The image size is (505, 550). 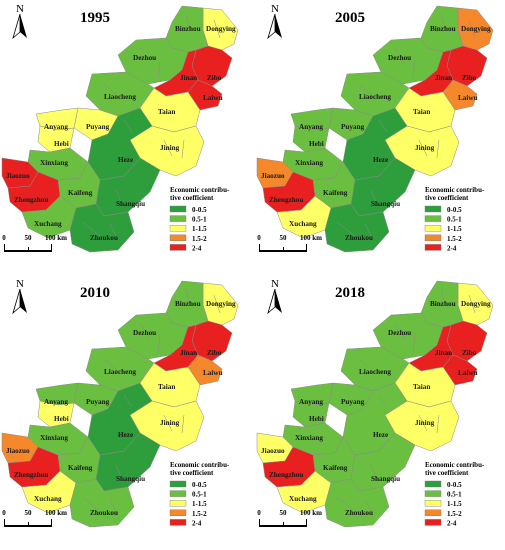 What do you see at coordinates (95, 18) in the screenshot?
I see `year-title: 1995` at bounding box center [95, 18].